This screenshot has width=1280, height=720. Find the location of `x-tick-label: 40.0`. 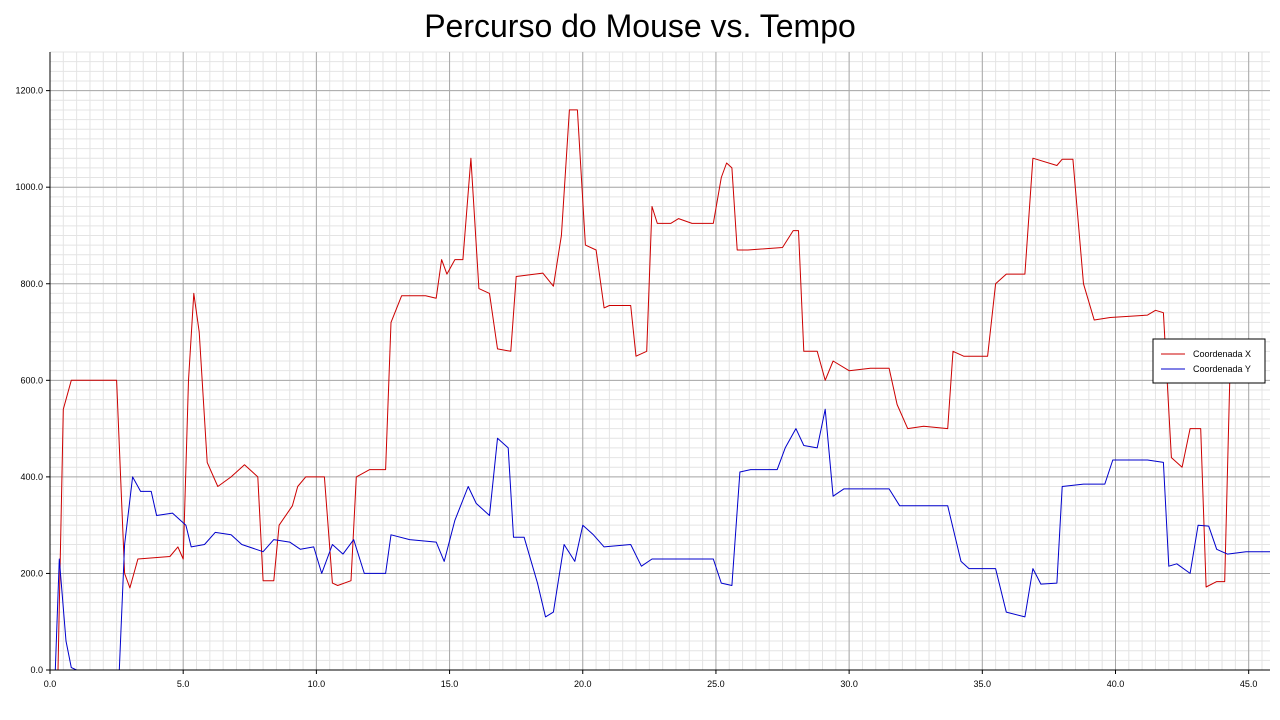

x-tick-label: 40.0 is located at coordinates (1116, 684).